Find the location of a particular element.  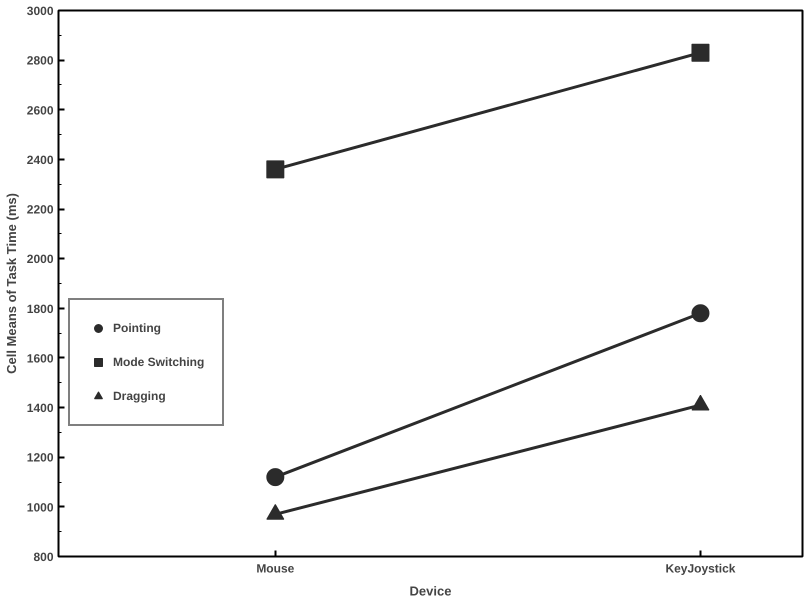

y-tick-label: 1600 is located at coordinates (40, 358).